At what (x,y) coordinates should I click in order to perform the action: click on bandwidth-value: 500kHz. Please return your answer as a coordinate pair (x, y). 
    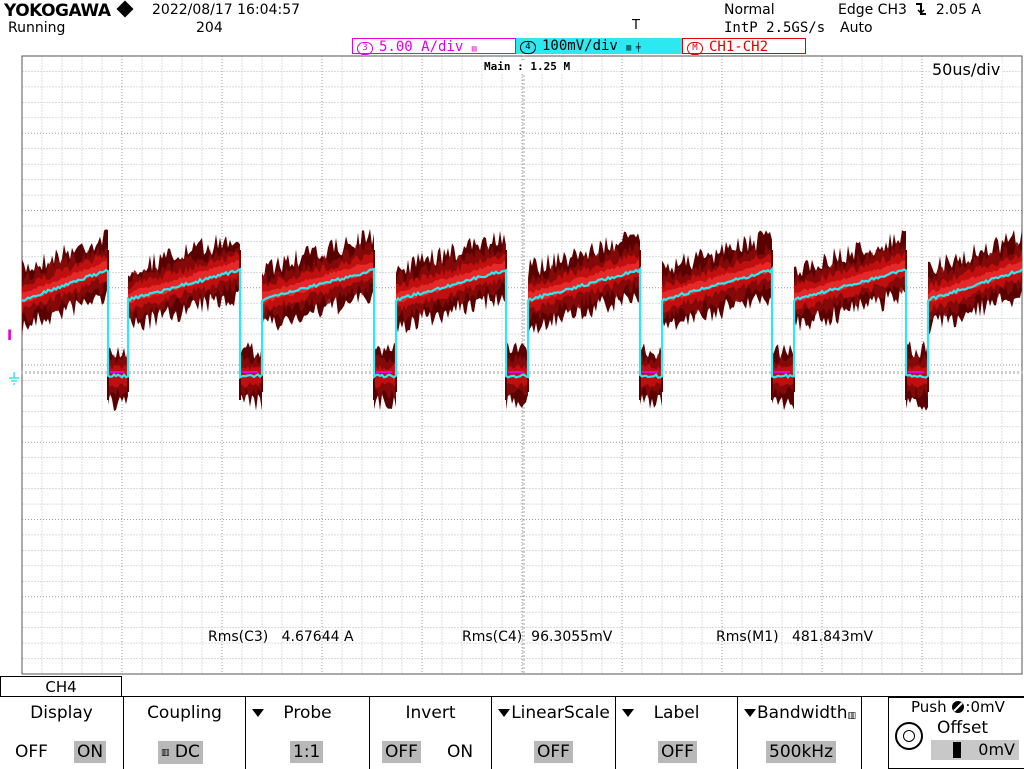
    Looking at the image, I should click on (801, 752).